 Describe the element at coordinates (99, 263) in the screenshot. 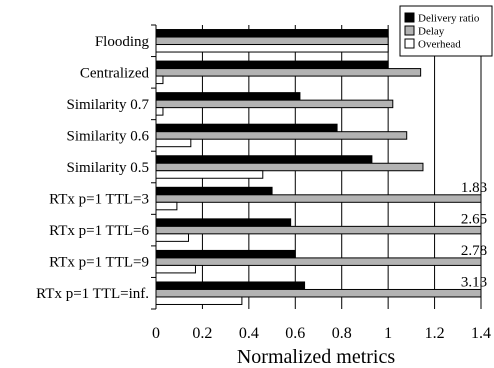

I see `category-label: RTx p=1 TTL=9` at that location.